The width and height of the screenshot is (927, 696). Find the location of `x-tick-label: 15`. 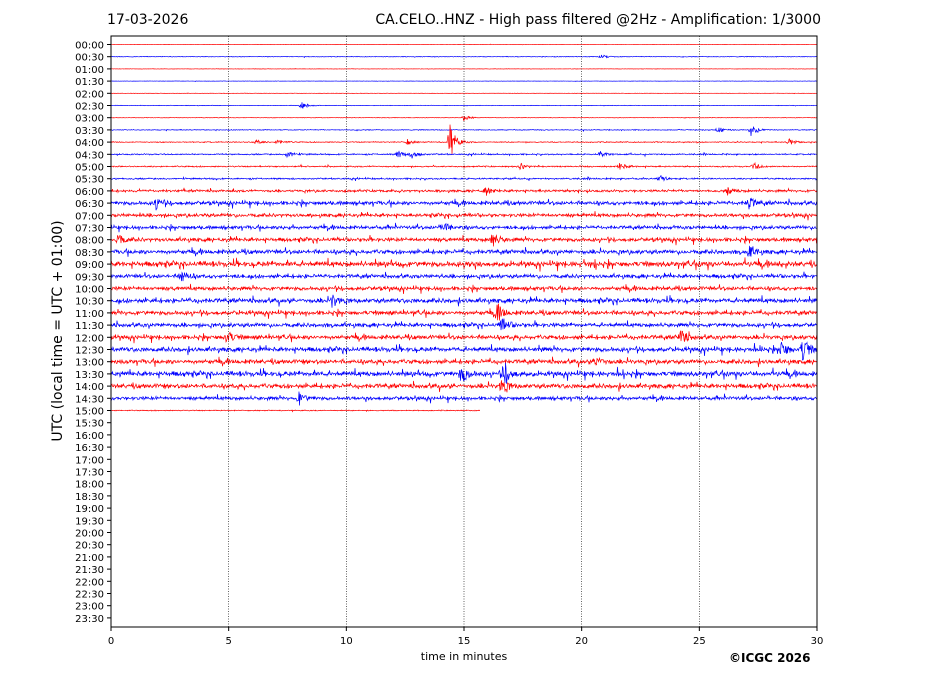

x-tick-label: 15 is located at coordinates (464, 641).